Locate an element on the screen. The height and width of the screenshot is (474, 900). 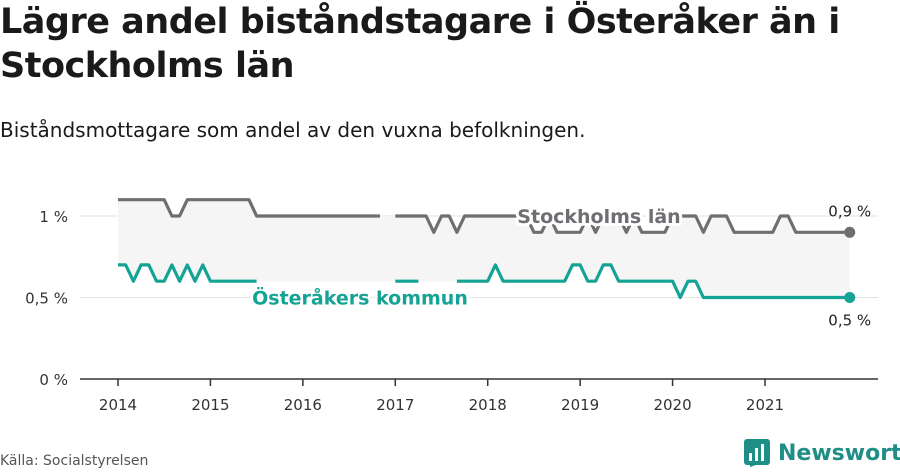
x-tick-label: 2021 is located at coordinates (765, 405).